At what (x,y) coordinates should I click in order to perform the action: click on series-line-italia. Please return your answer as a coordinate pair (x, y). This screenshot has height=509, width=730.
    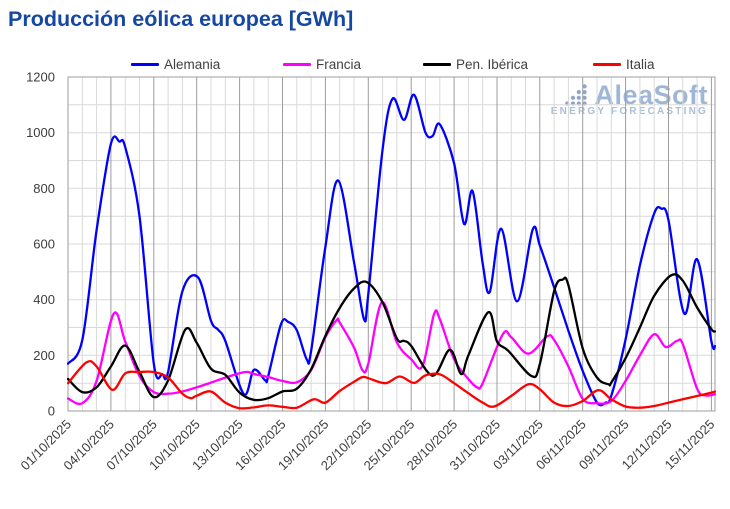
    Looking at the image, I should click on (391, 384).